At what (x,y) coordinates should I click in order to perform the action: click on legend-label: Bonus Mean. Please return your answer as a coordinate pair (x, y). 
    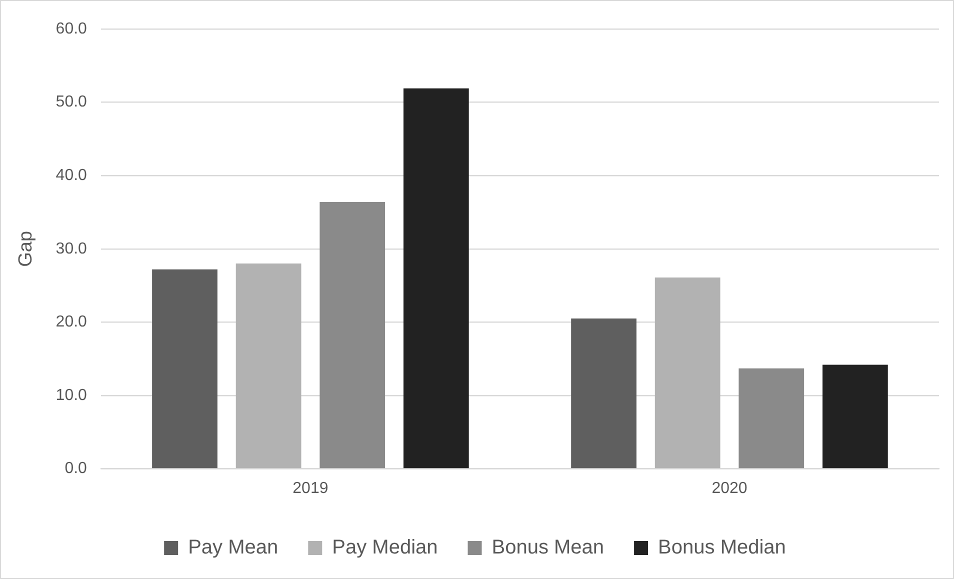
    Looking at the image, I should click on (548, 547).